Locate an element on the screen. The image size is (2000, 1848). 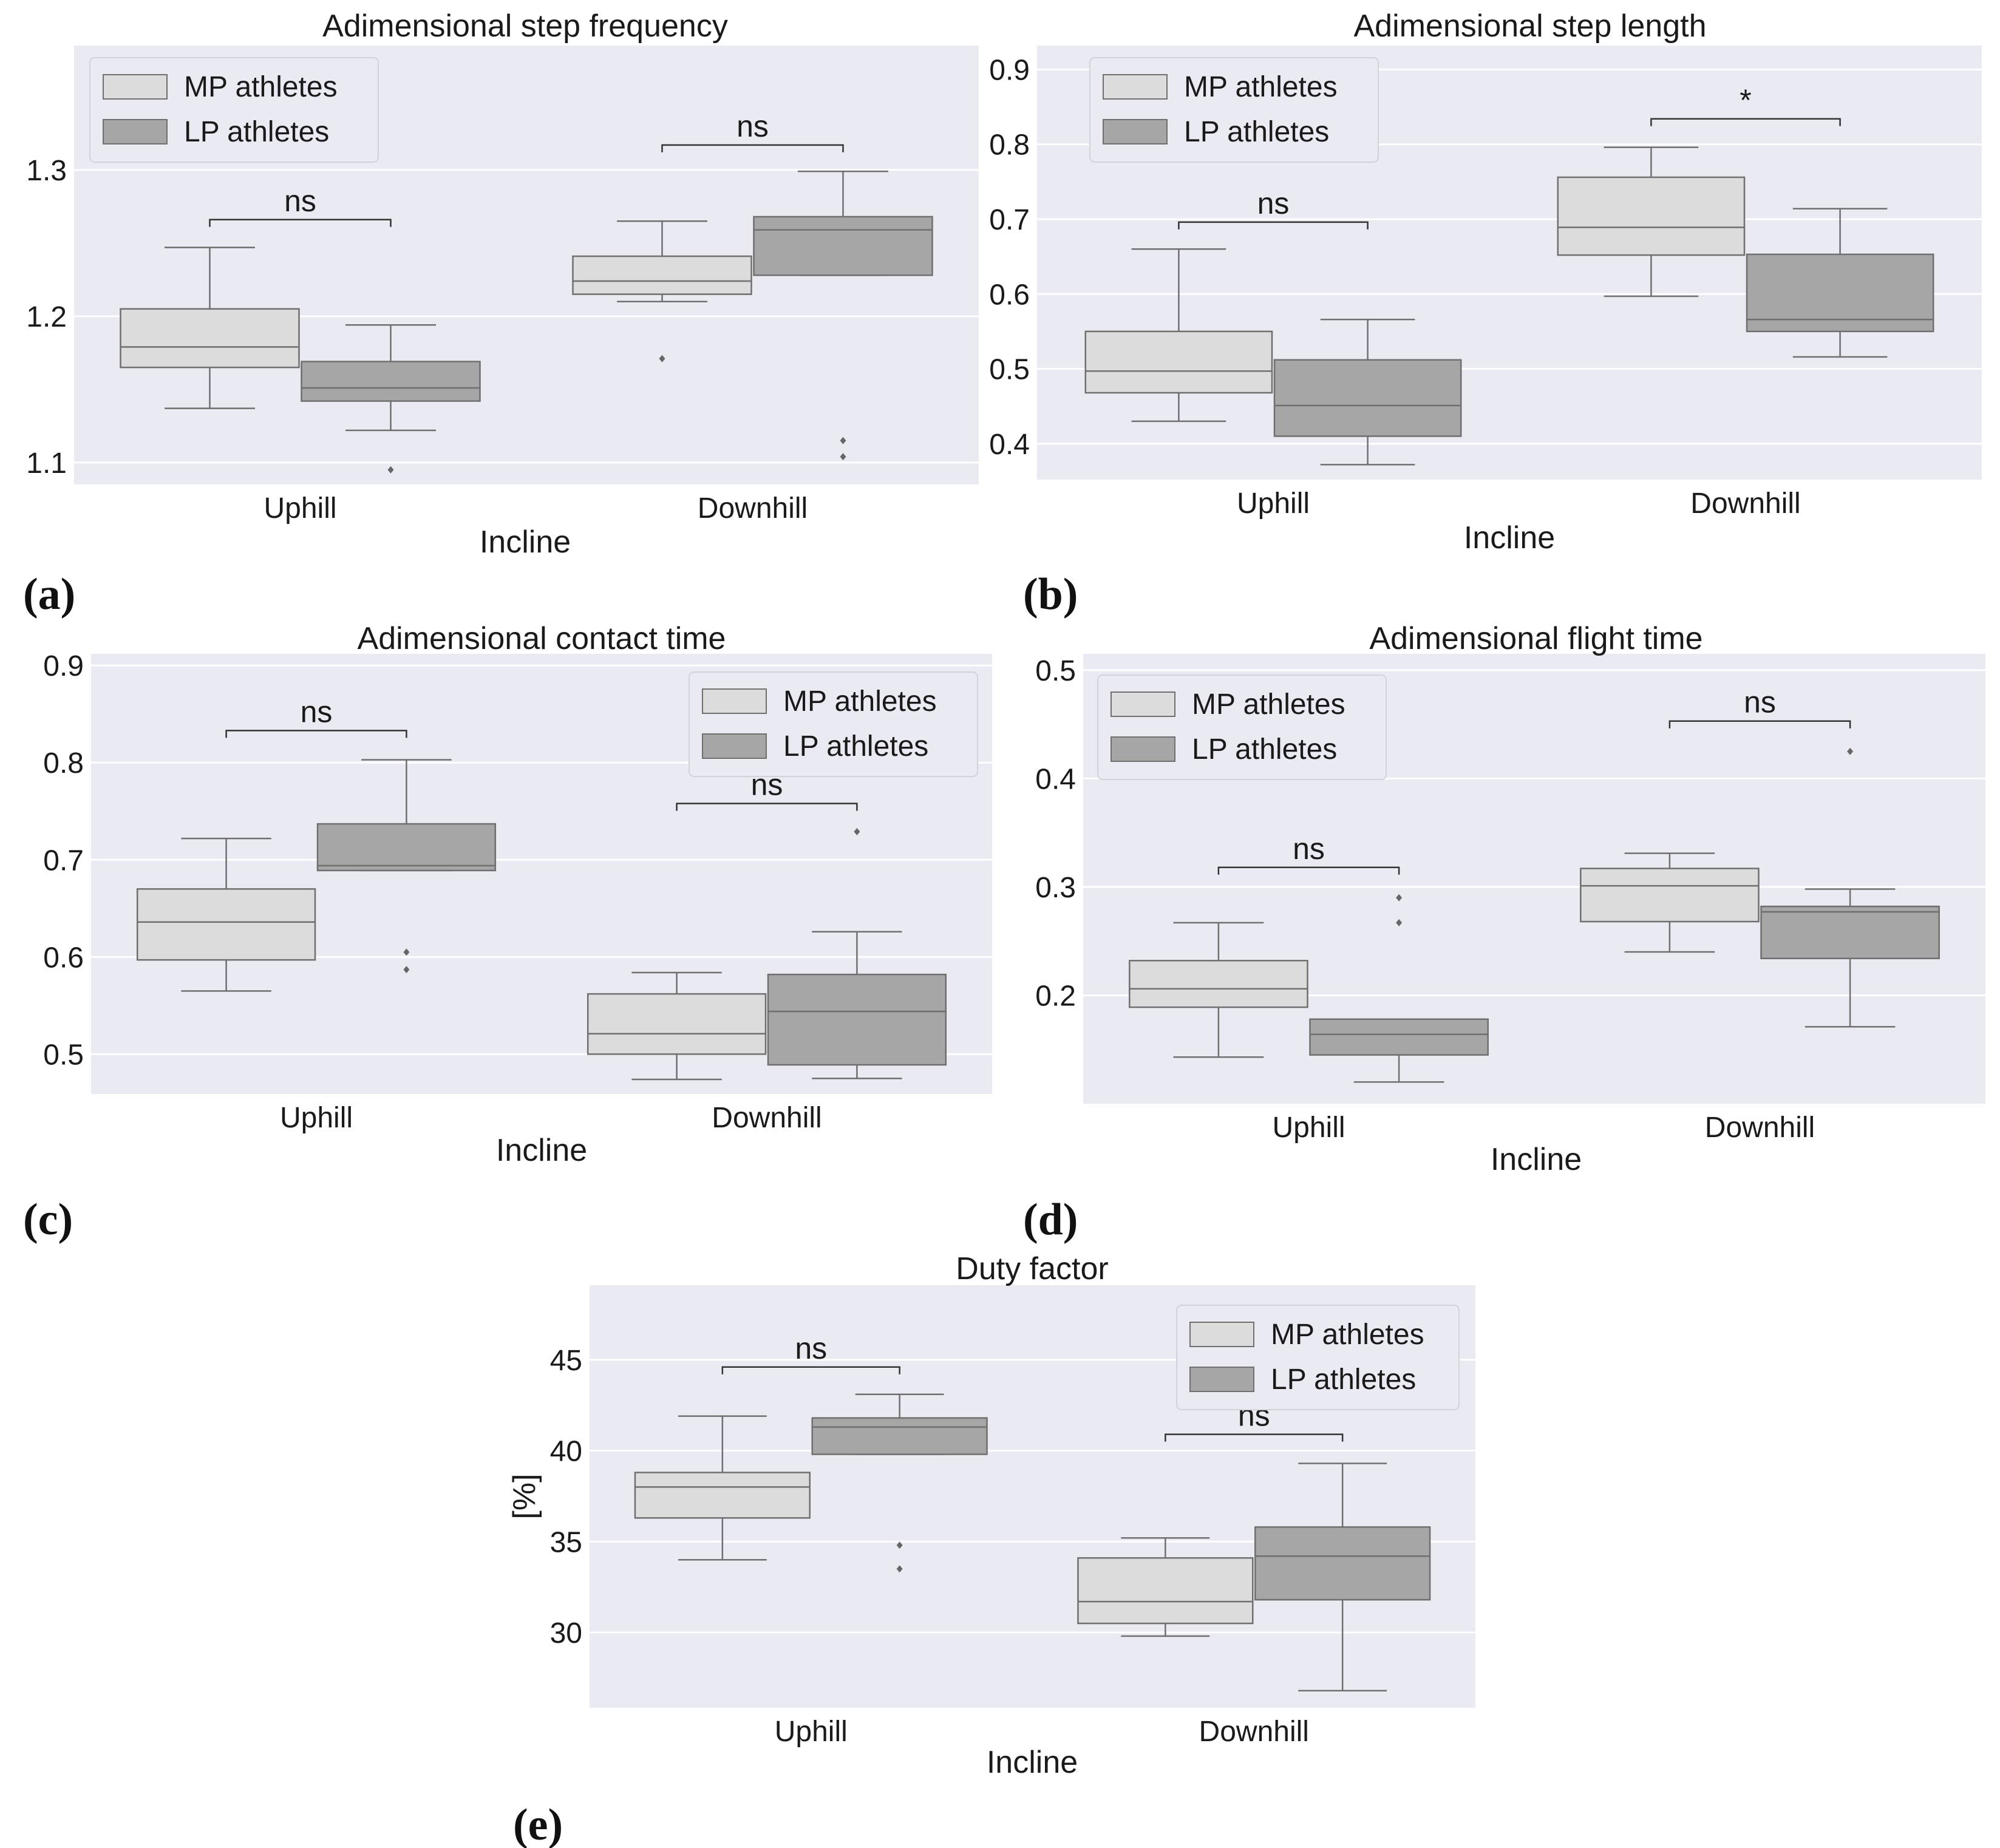
y-tick-label: 0.9 is located at coordinates (1009, 70).